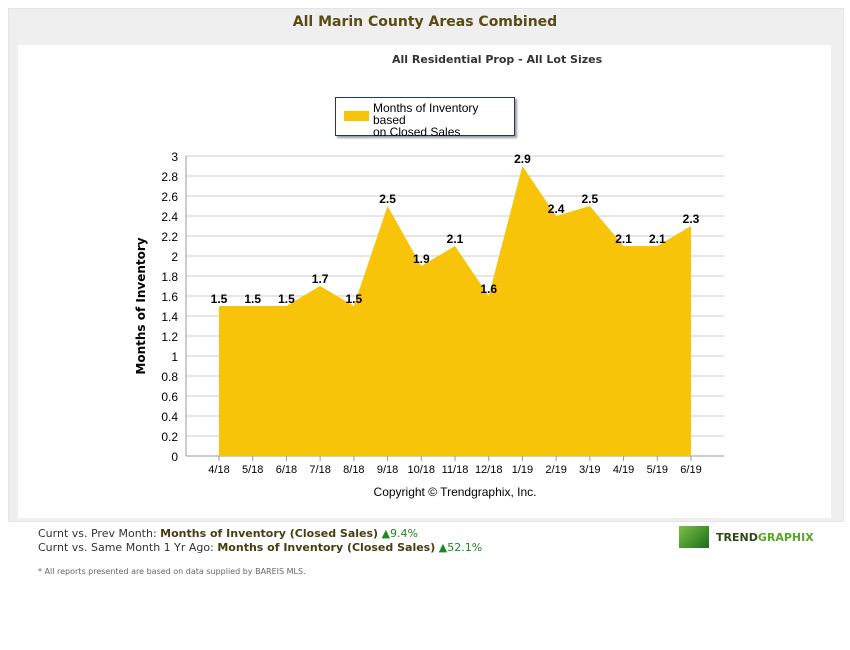  What do you see at coordinates (353, 470) in the screenshot?
I see `x-tick-label: 8/18` at bounding box center [353, 470].